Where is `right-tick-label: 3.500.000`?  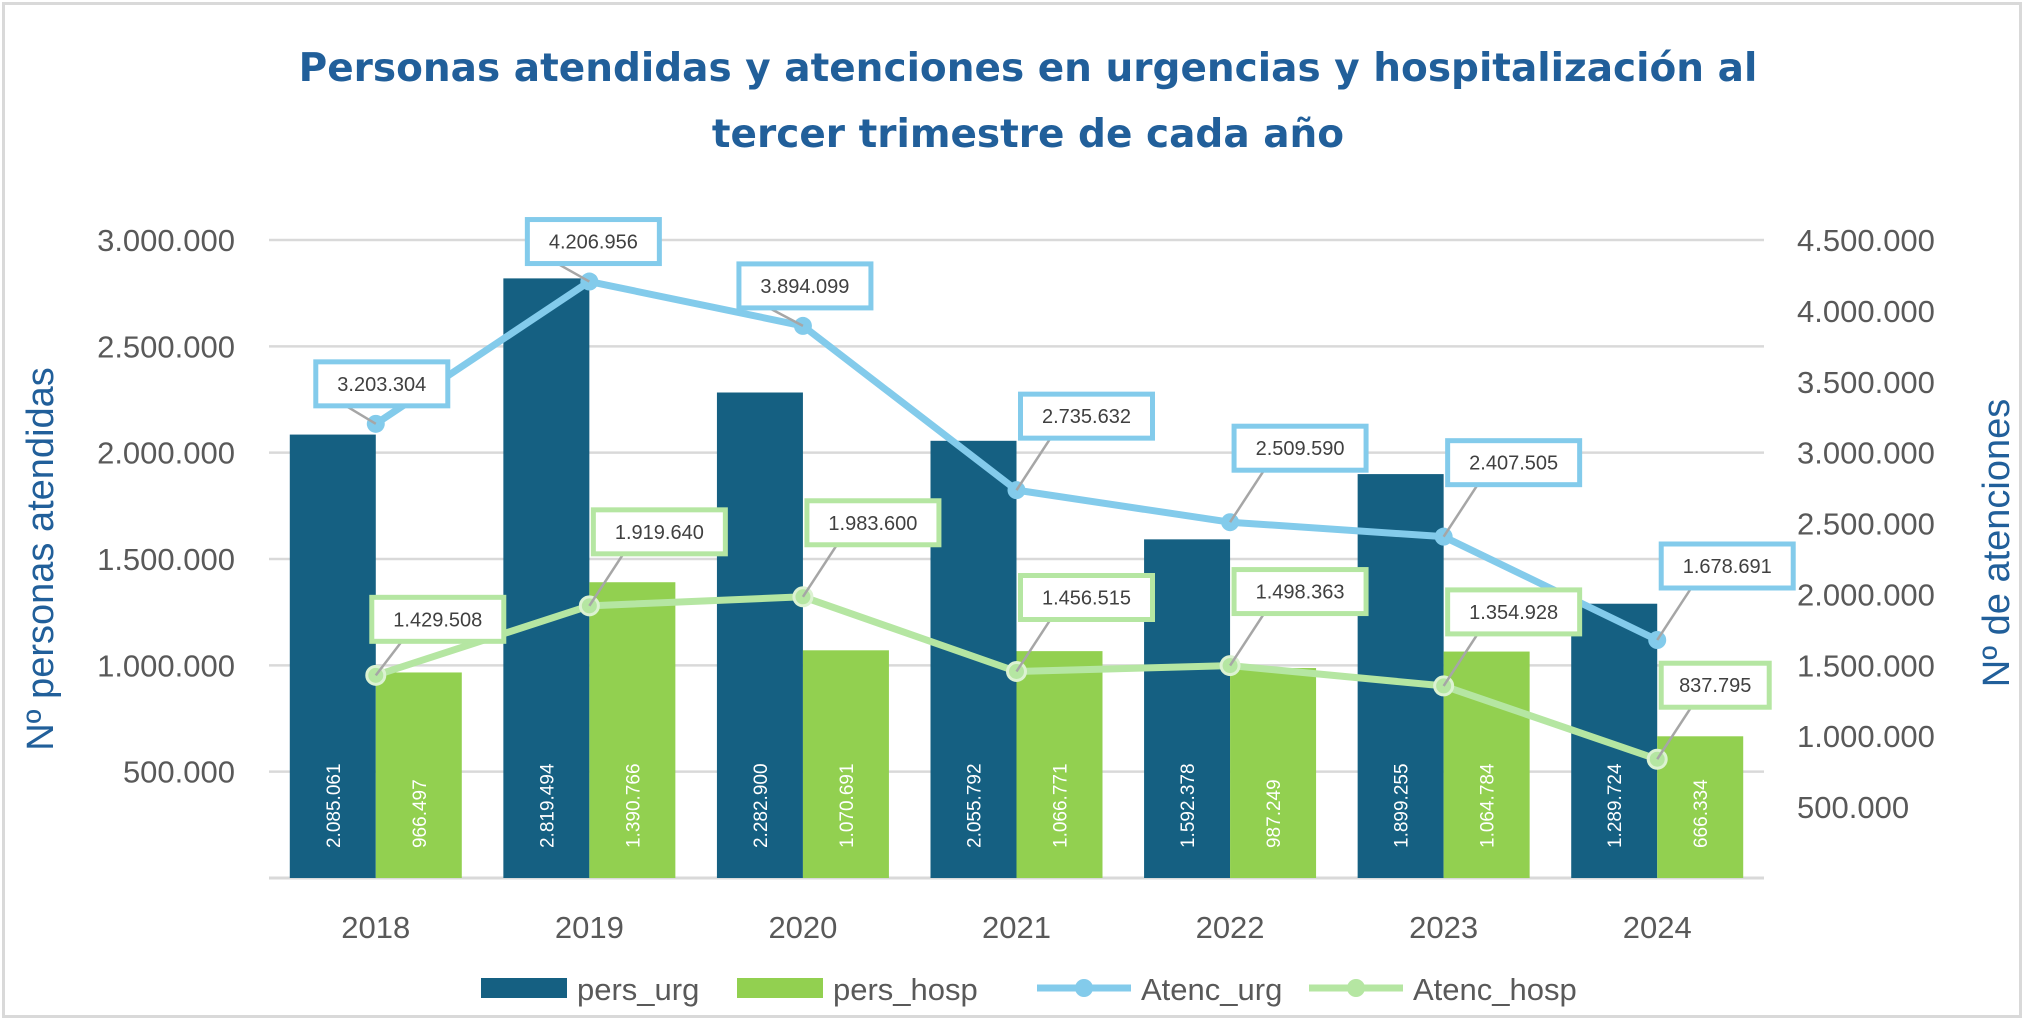
right-tick-label: 3.500.000 is located at coordinates (1866, 382).